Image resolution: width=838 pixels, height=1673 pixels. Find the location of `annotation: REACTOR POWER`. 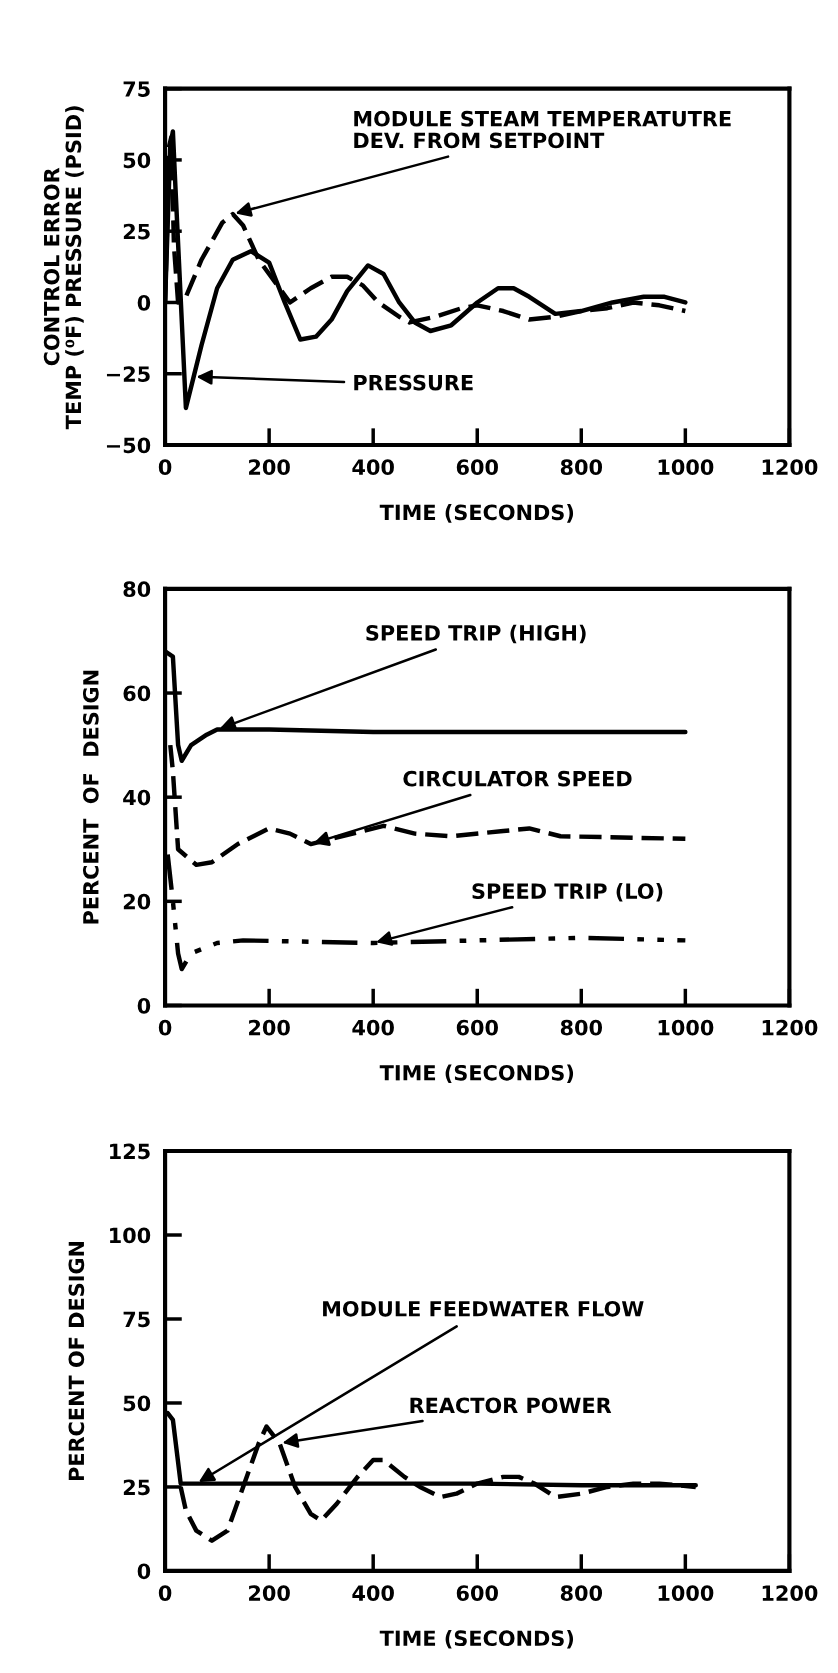

annotation: REACTOR POWER is located at coordinates (511, 1405).